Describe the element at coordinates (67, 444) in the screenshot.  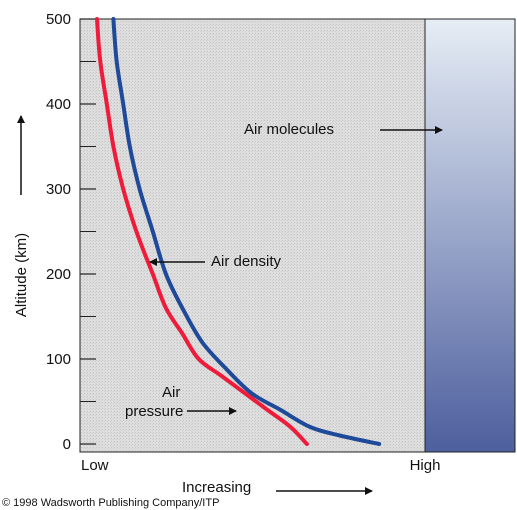
I see `y-tick-label: 0` at that location.